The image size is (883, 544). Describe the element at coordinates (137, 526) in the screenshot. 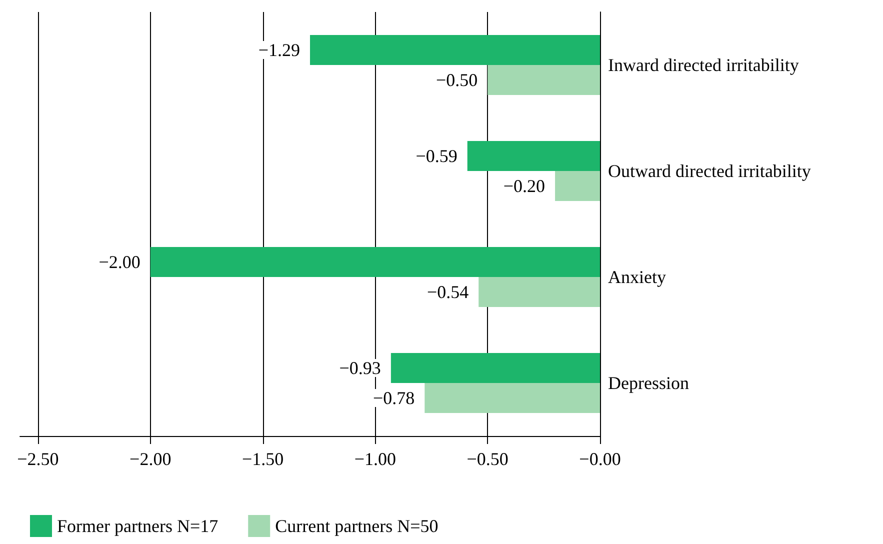

I see `legend-label: Former partners N=17` at that location.